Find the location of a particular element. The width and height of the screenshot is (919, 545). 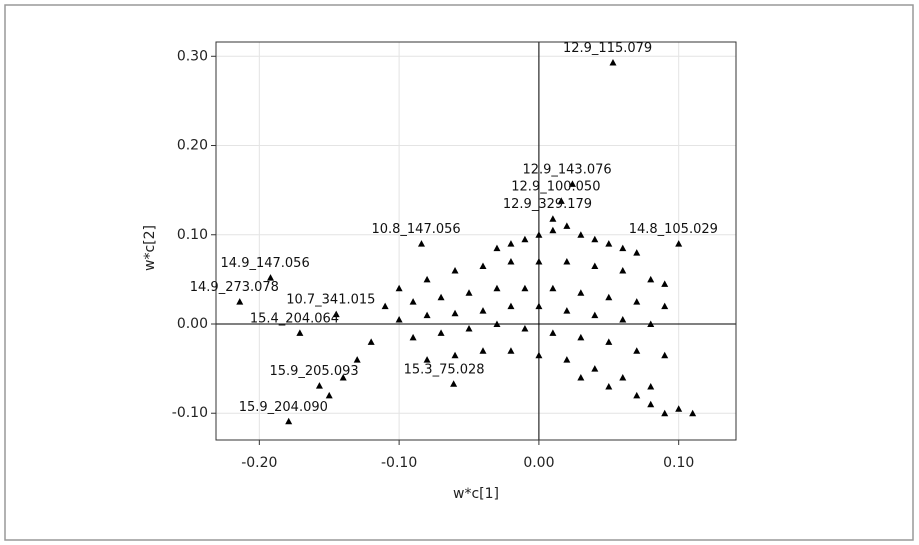

point-label: 15.4_204.064 is located at coordinates (294, 318).